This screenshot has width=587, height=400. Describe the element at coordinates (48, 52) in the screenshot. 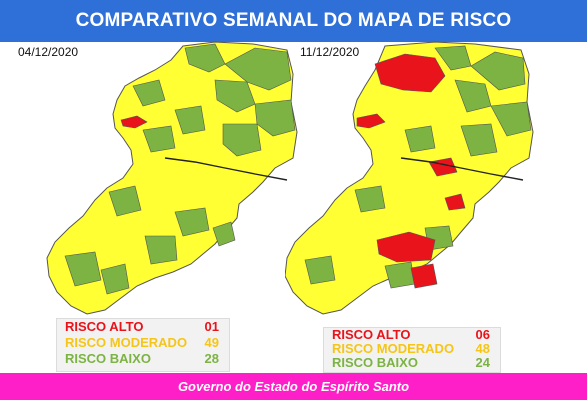

I see `map-date-left: 04/12/2020` at that location.